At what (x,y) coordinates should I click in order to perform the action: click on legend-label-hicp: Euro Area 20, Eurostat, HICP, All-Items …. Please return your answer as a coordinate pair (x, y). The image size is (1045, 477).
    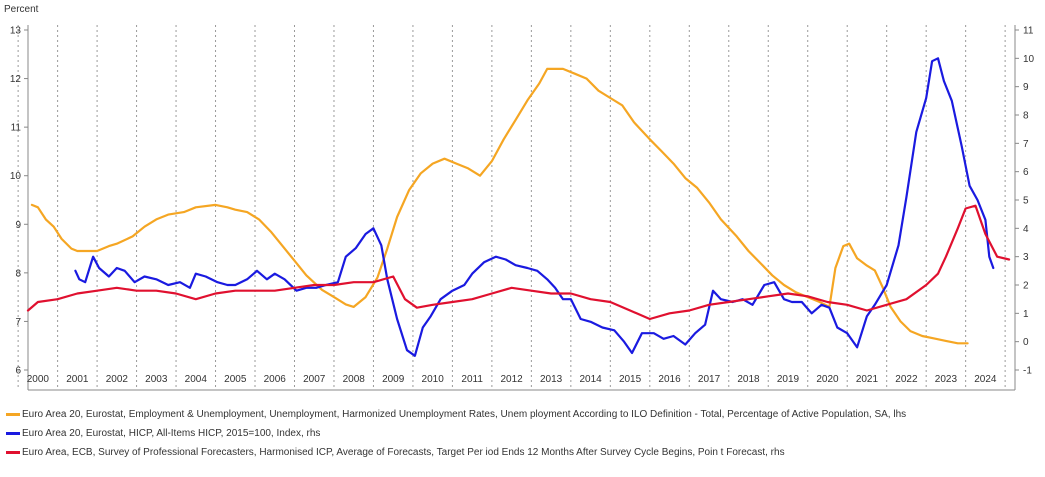
    Looking at the image, I should click on (171, 433).